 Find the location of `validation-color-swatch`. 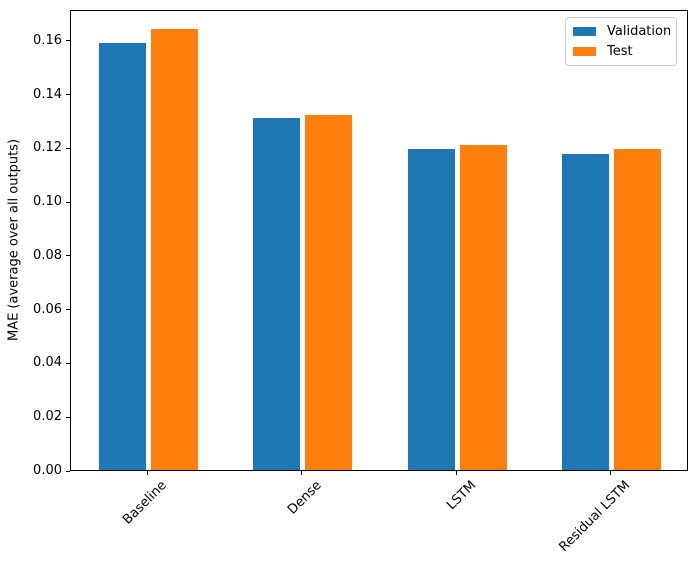

validation-color-swatch is located at coordinates (584, 31).